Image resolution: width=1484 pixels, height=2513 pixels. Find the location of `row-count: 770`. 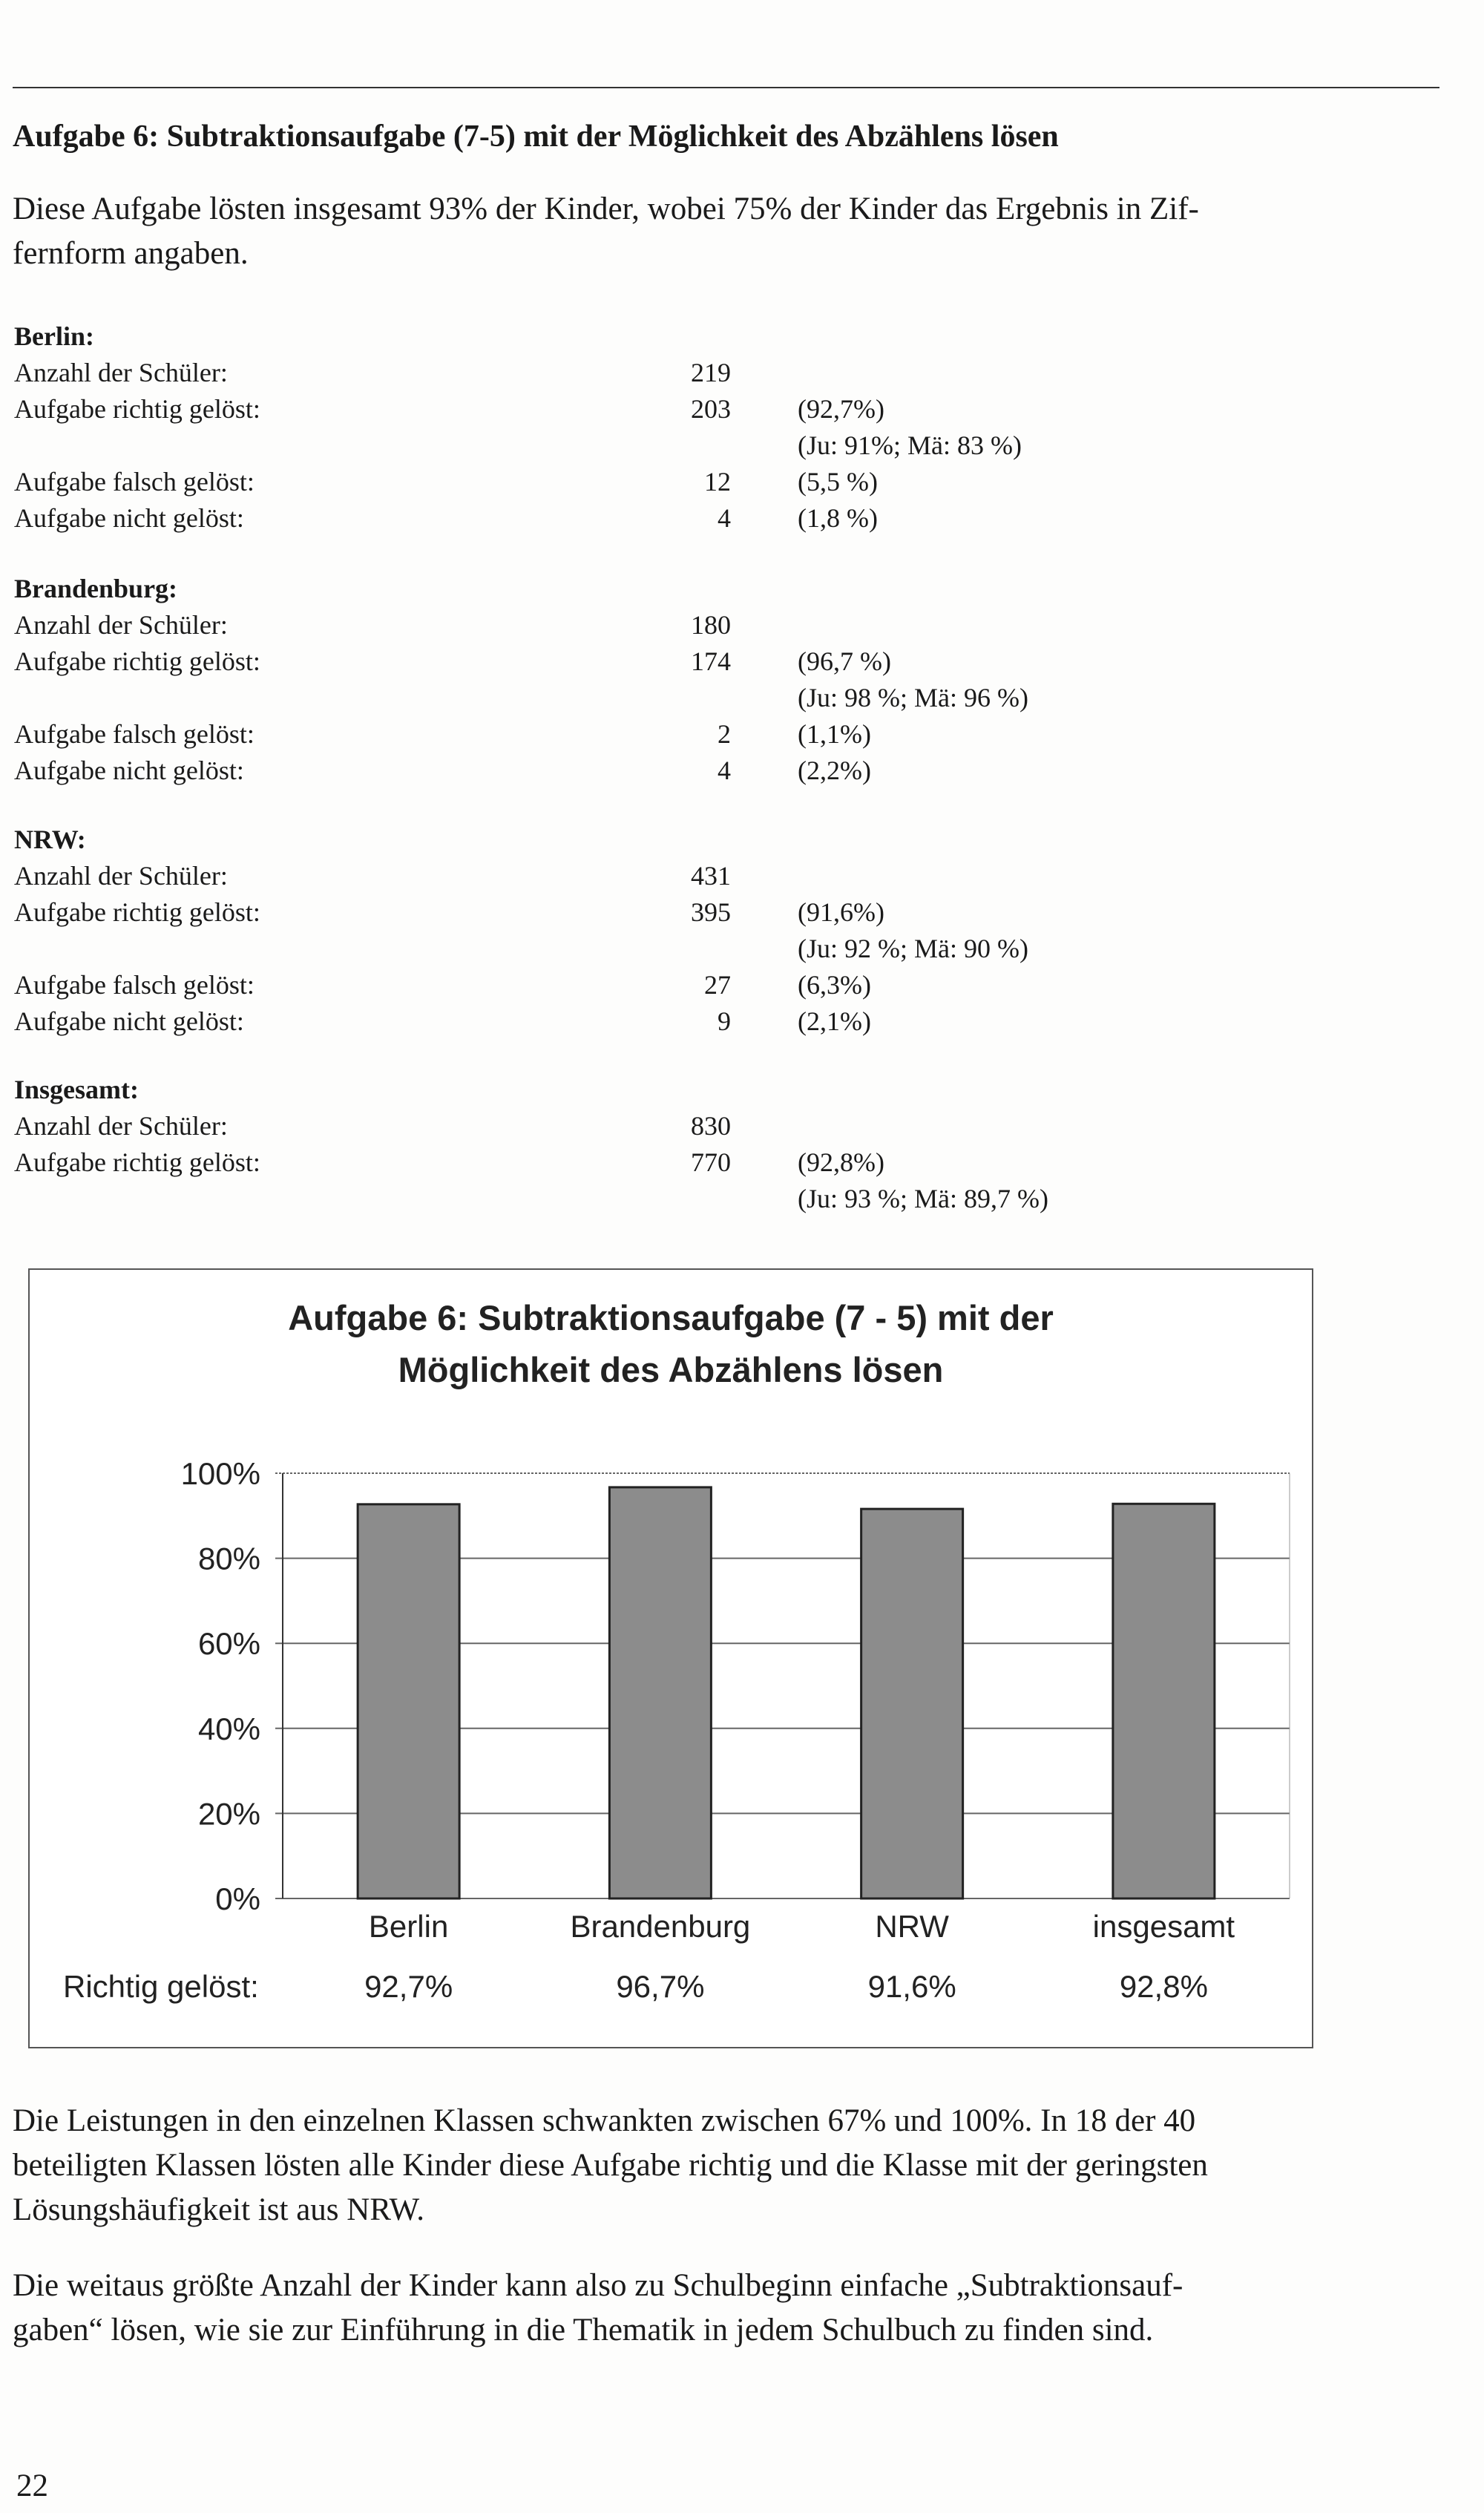

row-count: 770 is located at coordinates (711, 1162).